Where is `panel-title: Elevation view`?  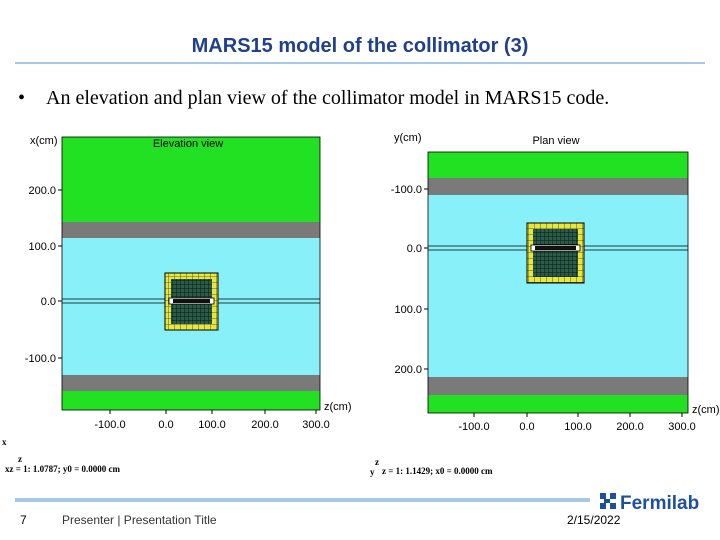
panel-title: Elevation view is located at coordinates (188, 144).